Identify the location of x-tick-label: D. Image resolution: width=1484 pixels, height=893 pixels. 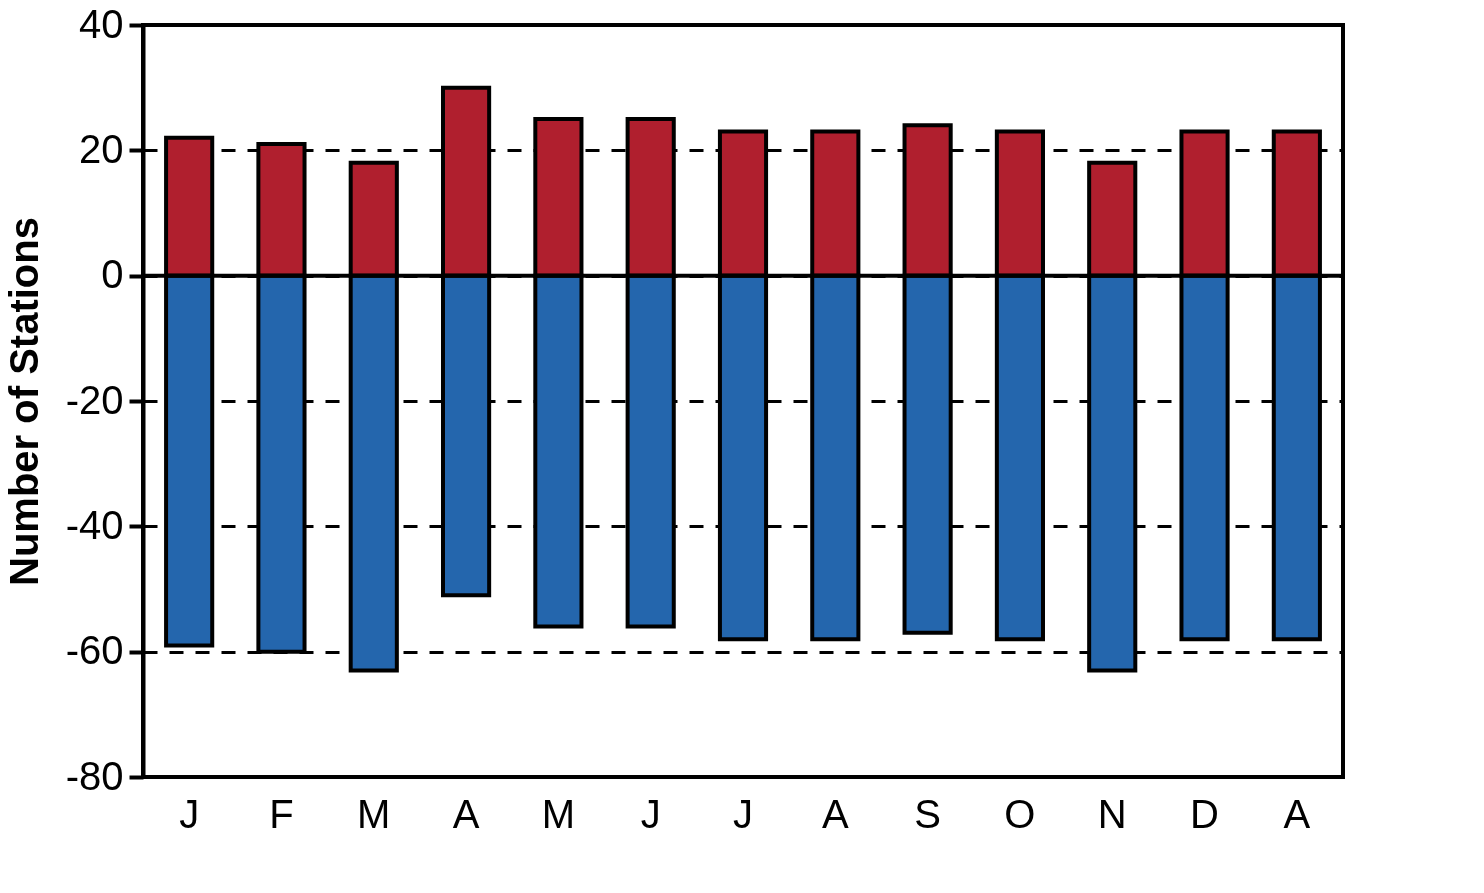
(1204, 813).